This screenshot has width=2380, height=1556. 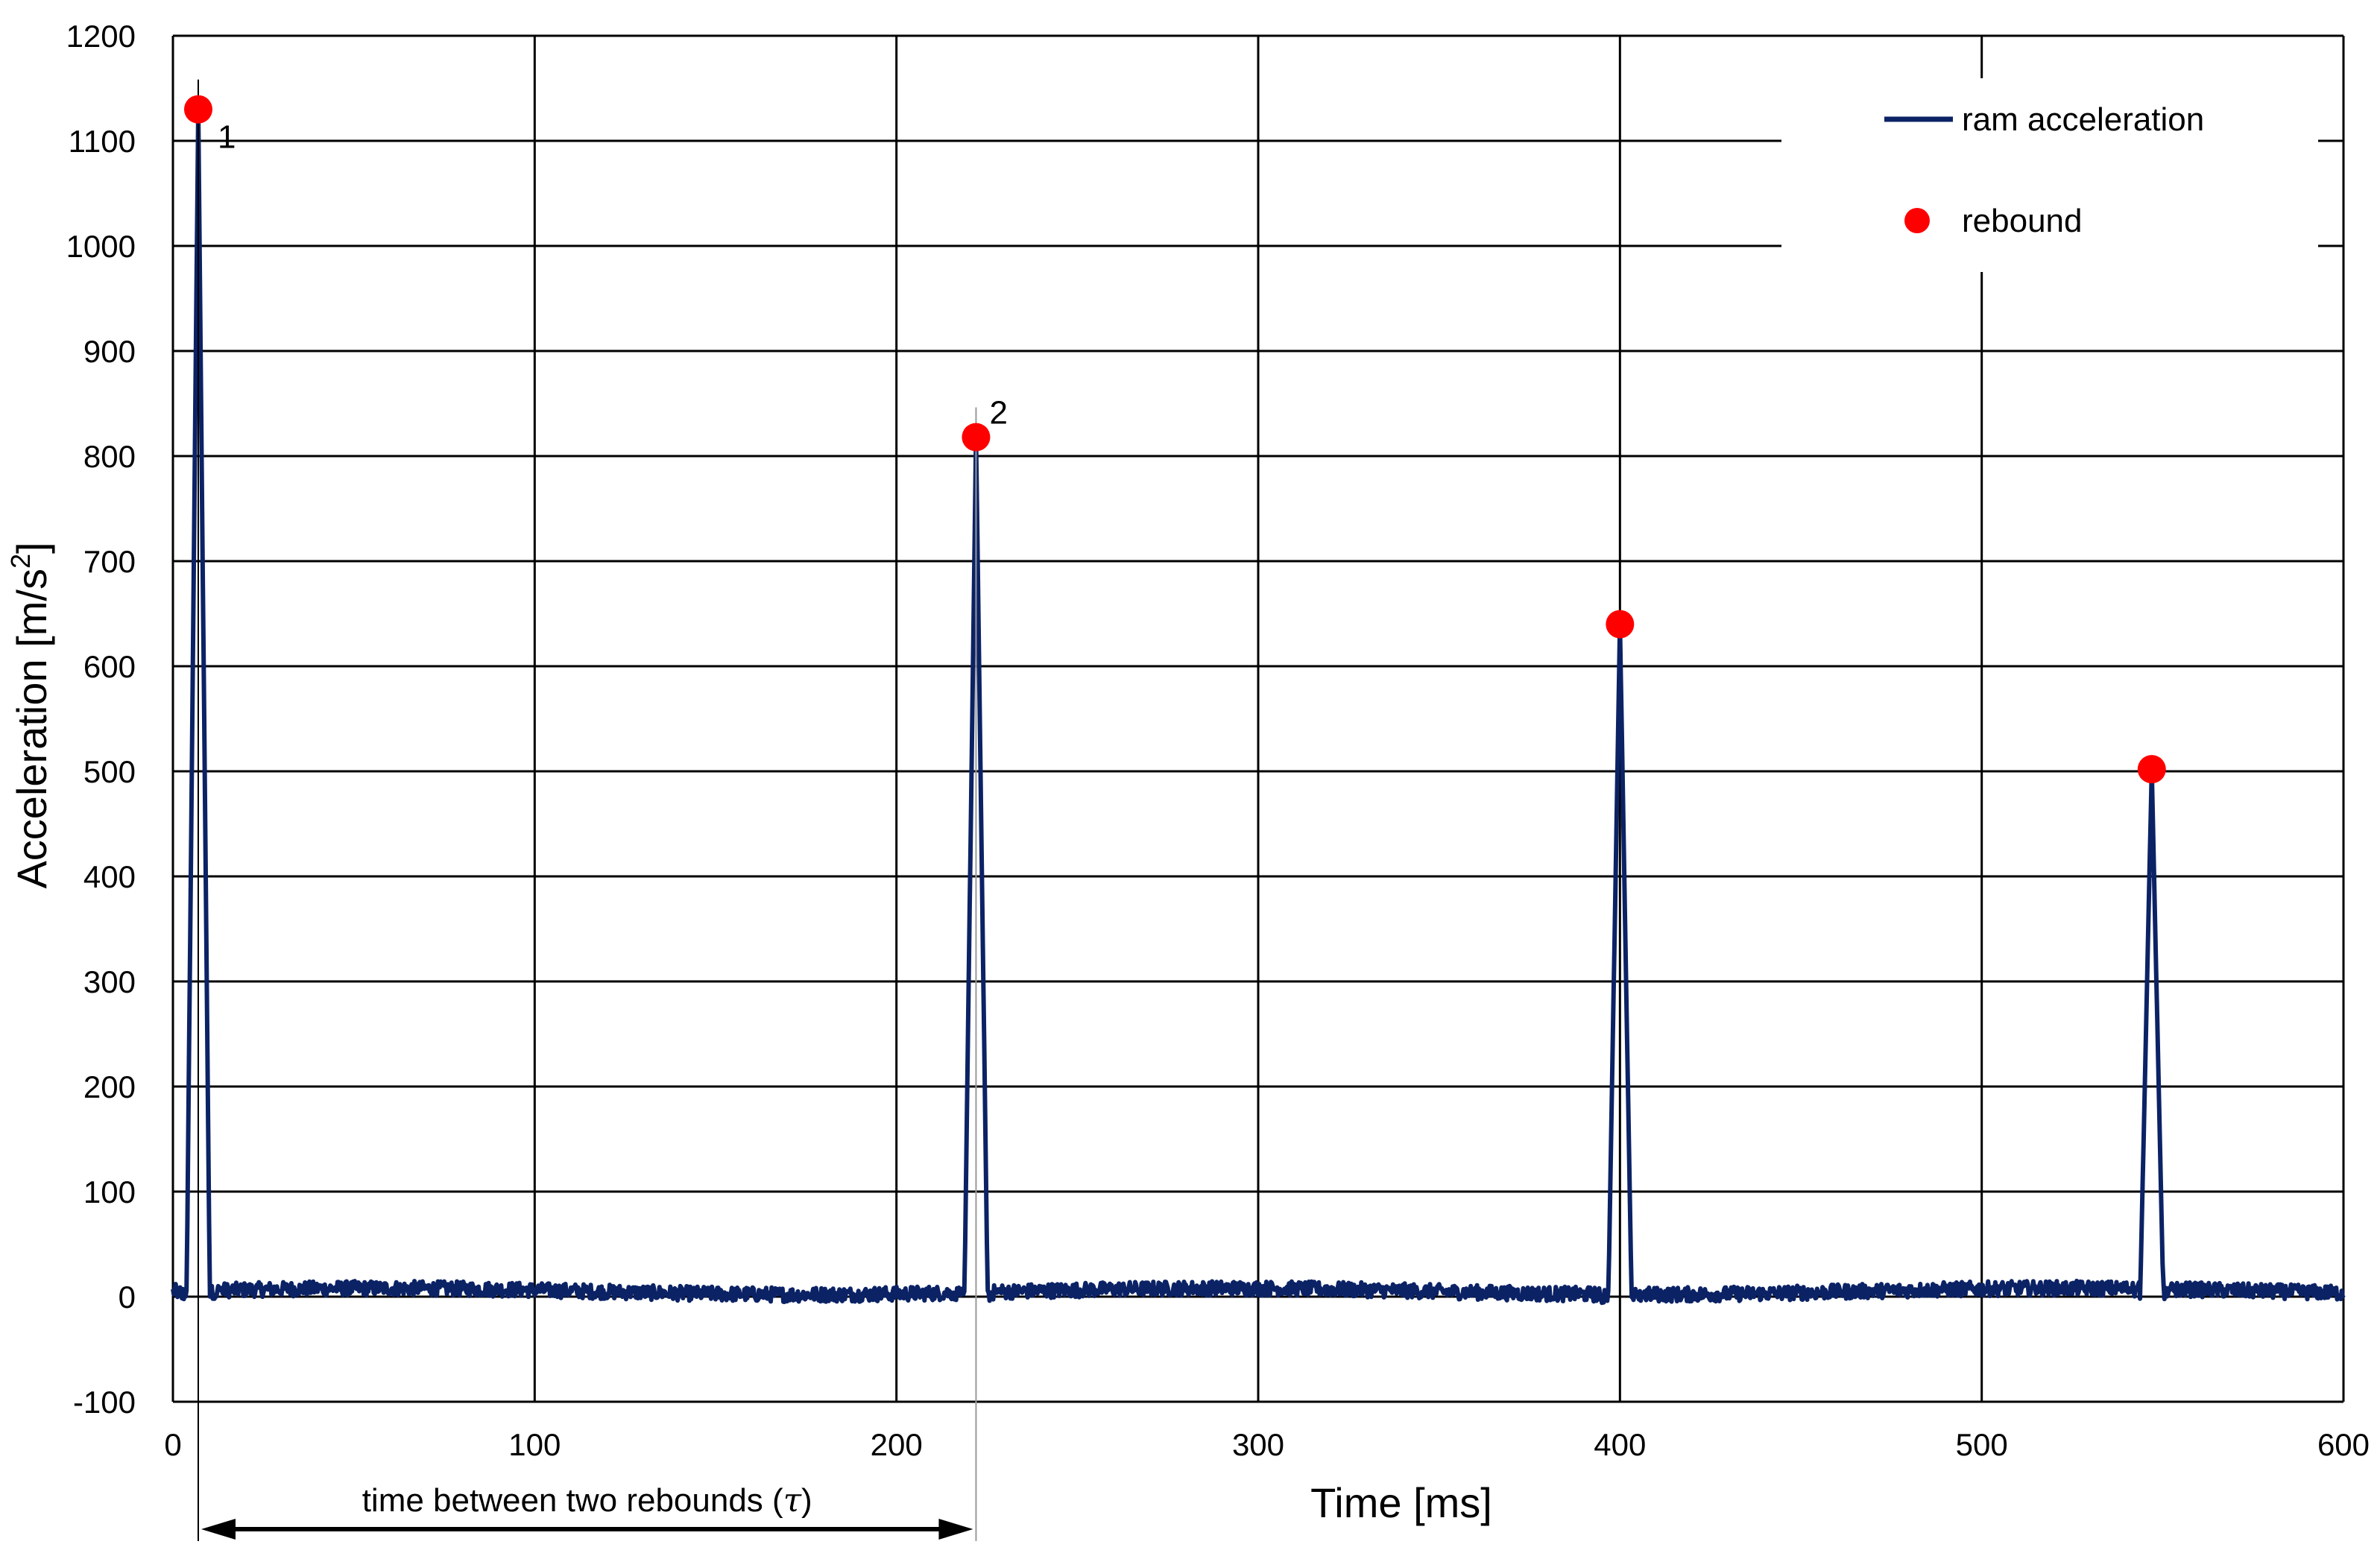 I want to click on y-axis-title-main: Acceleration [m/s, so click(x=31, y=729).